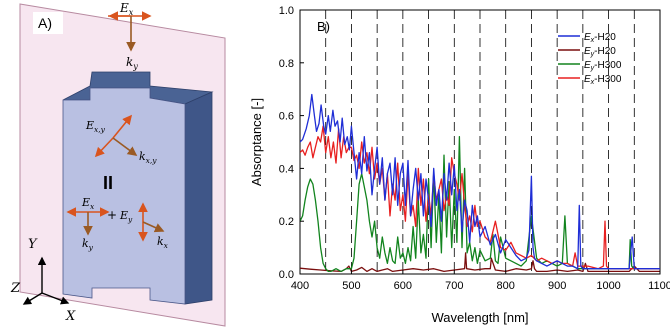  I want to click on plus-sign: +, so click(112, 215).